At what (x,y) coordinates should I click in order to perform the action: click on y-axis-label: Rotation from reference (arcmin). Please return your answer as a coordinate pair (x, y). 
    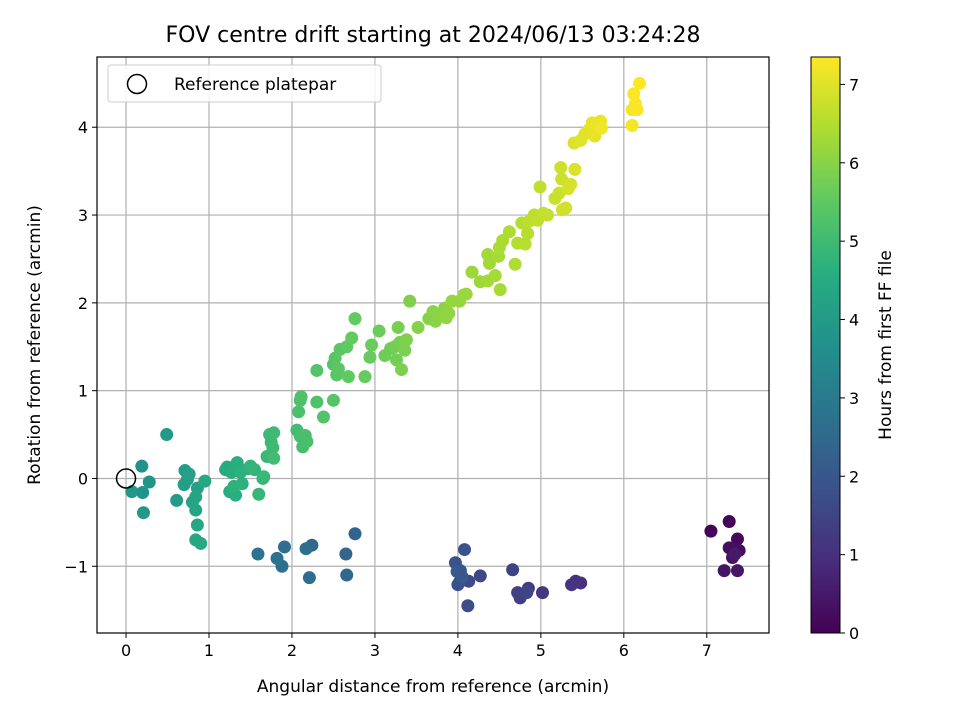
    Looking at the image, I should click on (35, 345).